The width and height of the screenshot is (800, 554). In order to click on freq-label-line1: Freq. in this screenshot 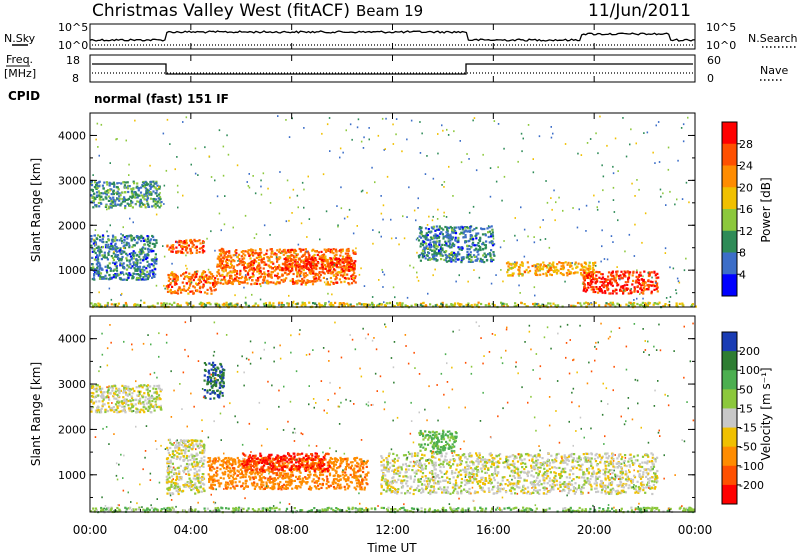, I will do `click(19, 59)`.